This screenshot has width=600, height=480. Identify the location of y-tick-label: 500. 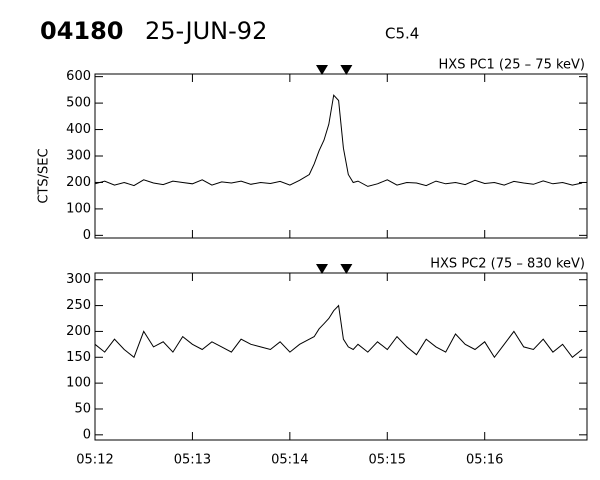
(78, 103).